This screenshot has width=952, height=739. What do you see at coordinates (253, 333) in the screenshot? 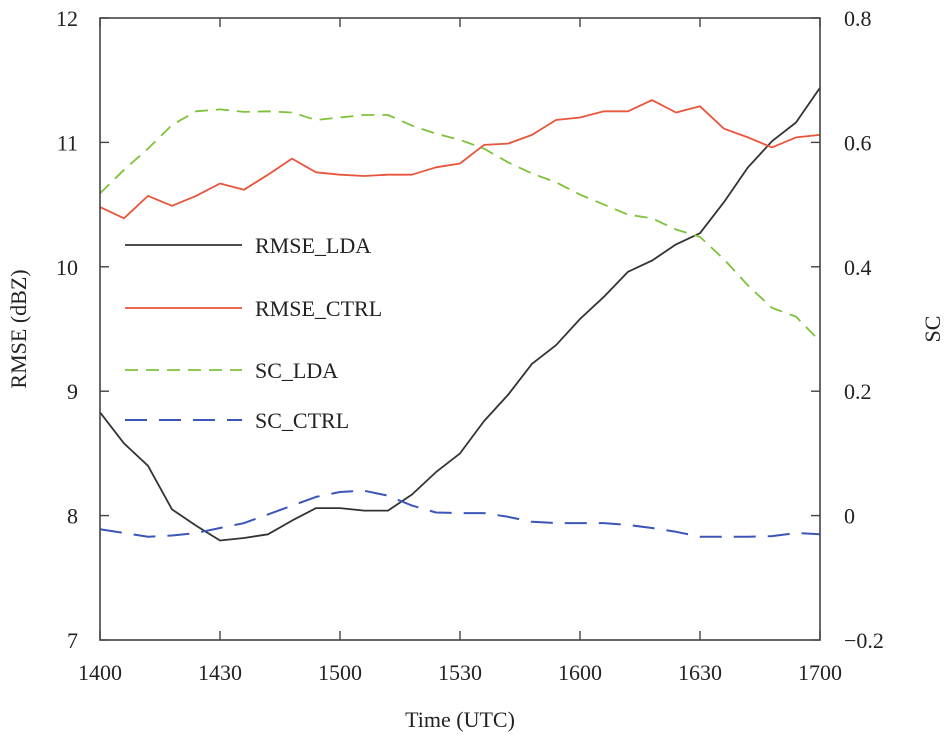
I see `legend: RMSE_LDA RMSE_CTRL SC_LDA SC_CTRL` at bounding box center [253, 333].